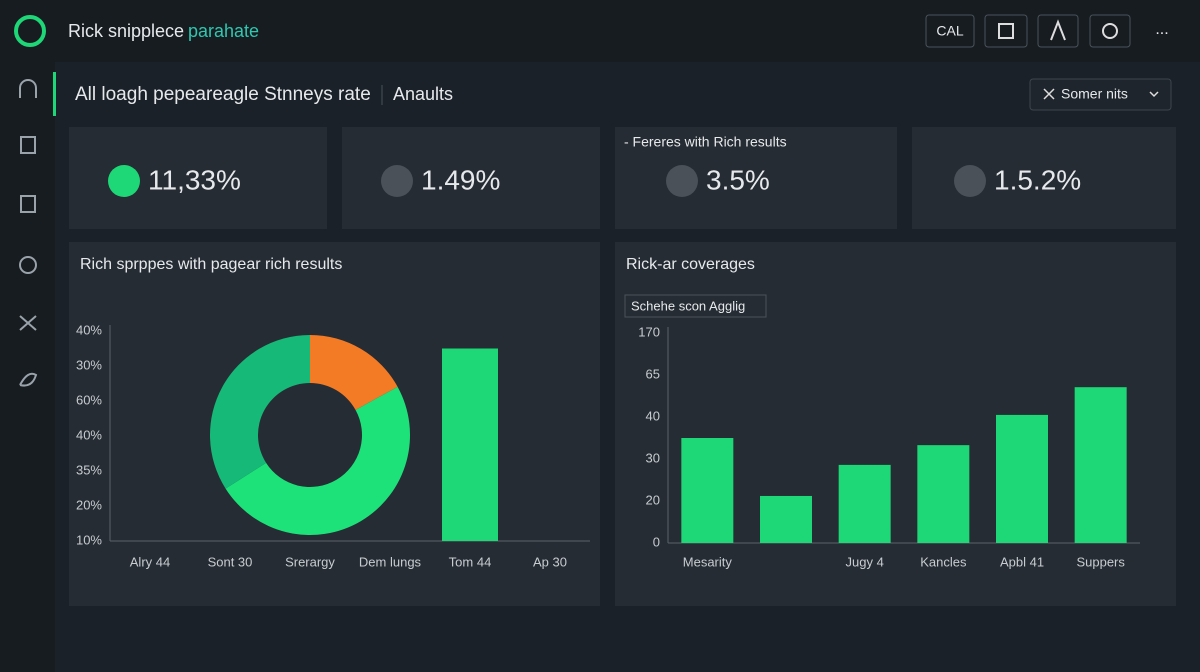 This screenshot has width=1200, height=672. Describe the element at coordinates (649, 331) in the screenshot. I see `y-tick-label: 170` at that location.